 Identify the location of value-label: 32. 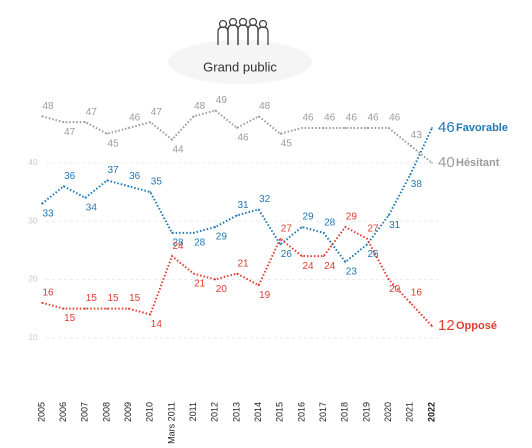
(265, 199).